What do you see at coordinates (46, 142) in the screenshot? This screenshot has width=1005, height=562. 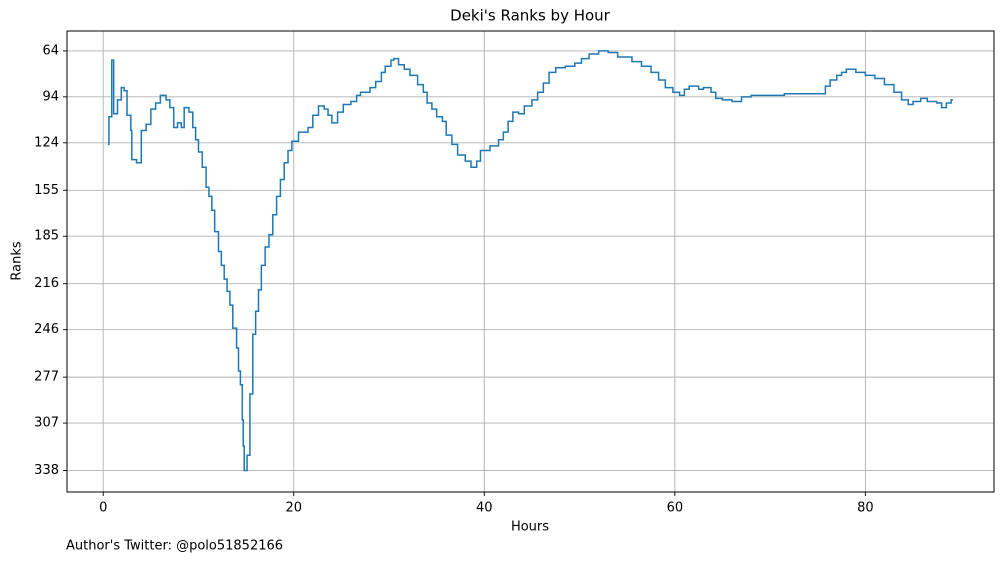 I see `y-tick-label: 124` at bounding box center [46, 142].